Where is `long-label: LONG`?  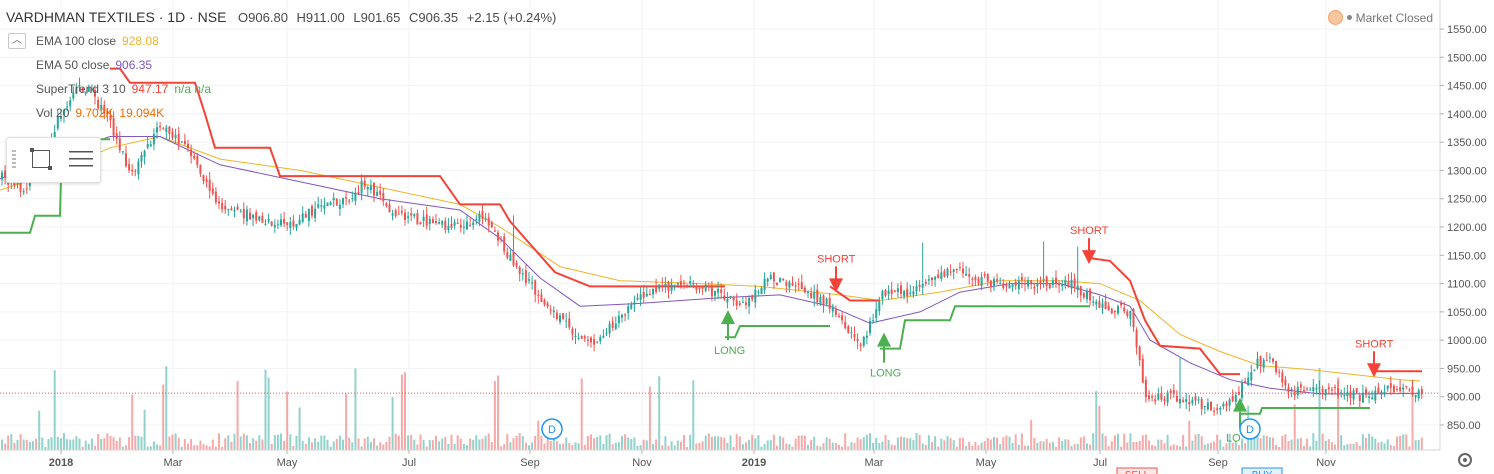 long-label: LONG is located at coordinates (729, 351).